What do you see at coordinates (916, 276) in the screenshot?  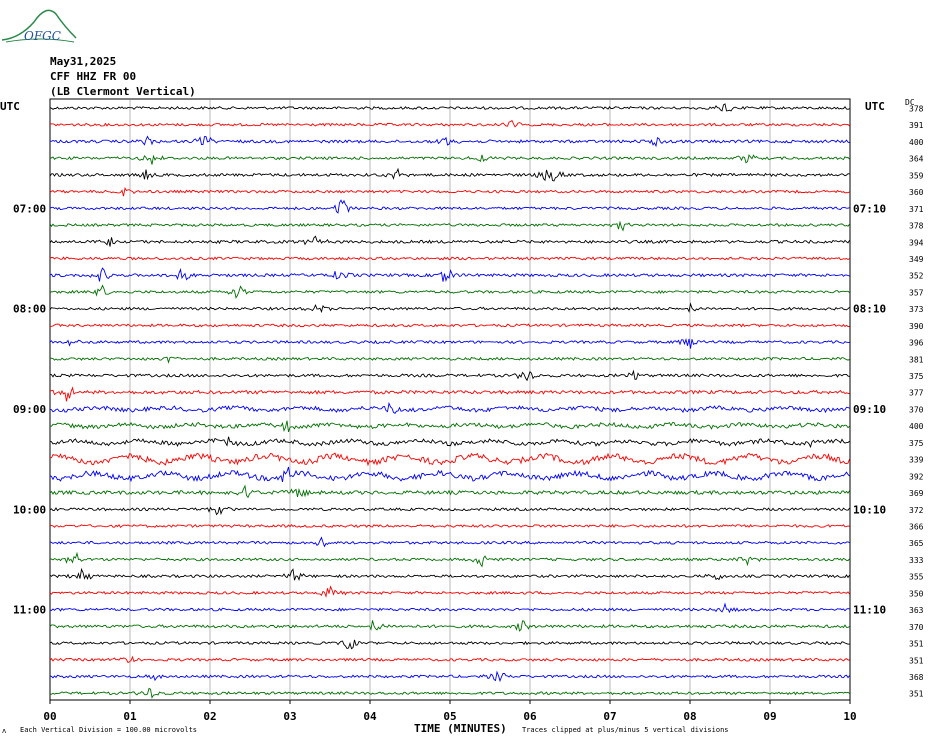 I see `dc-offset-10: 352` at bounding box center [916, 276].